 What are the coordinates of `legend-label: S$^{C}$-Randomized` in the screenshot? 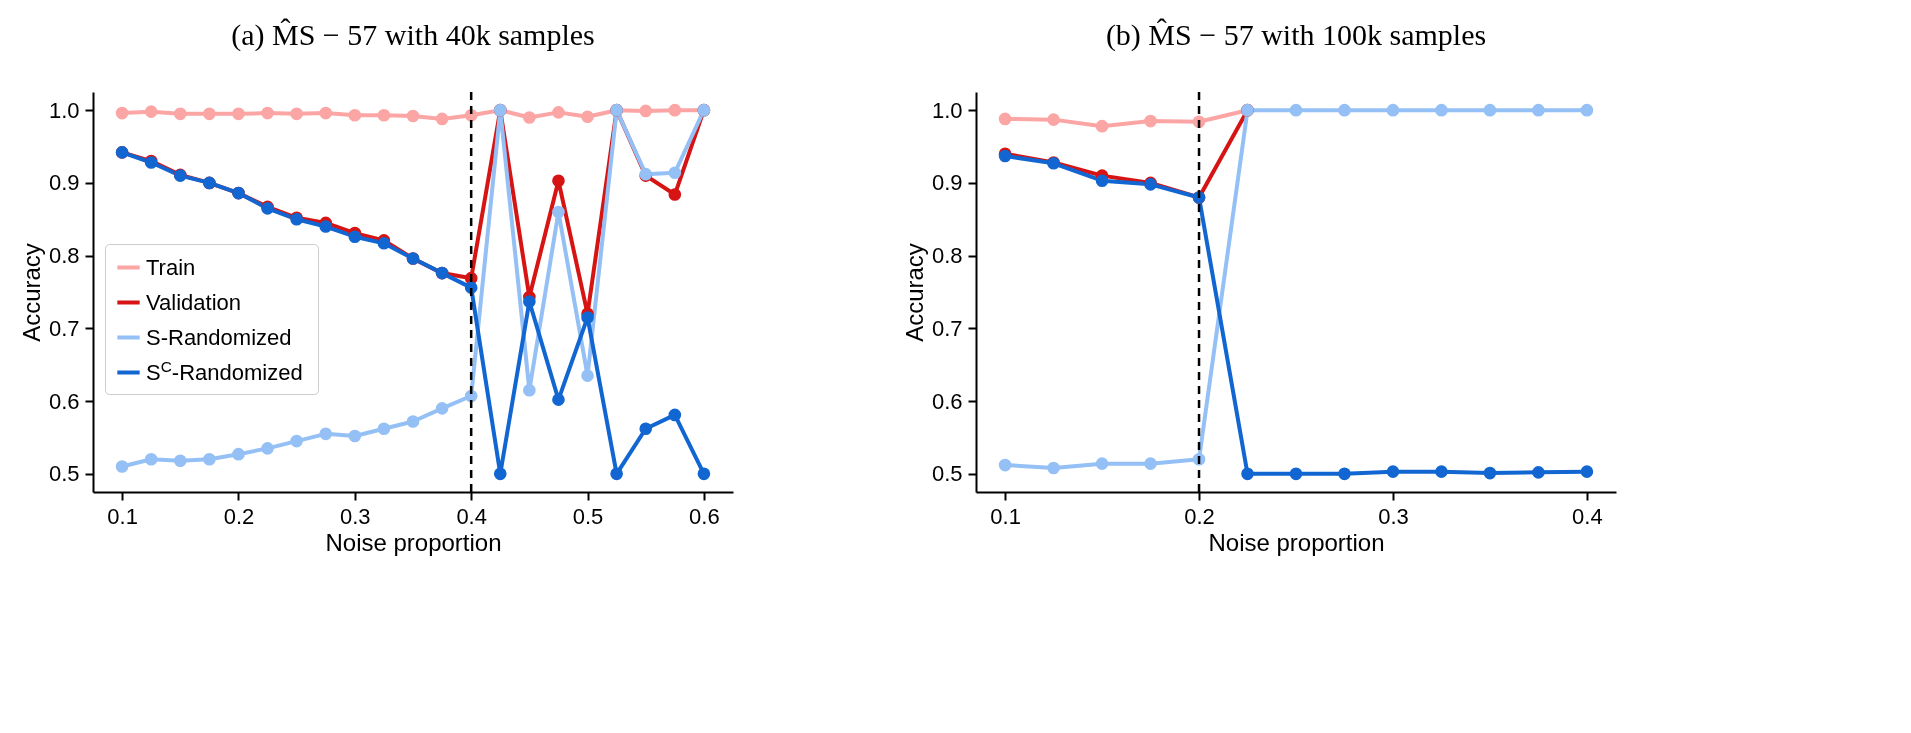 It's located at (224, 371).